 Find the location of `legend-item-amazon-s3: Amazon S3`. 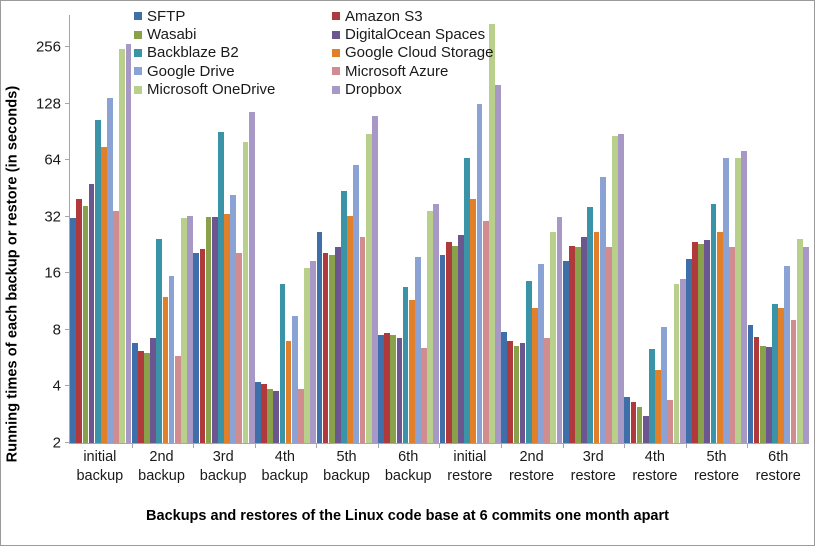

legend-item-amazon-s3: Amazon S3 is located at coordinates (432, 16).